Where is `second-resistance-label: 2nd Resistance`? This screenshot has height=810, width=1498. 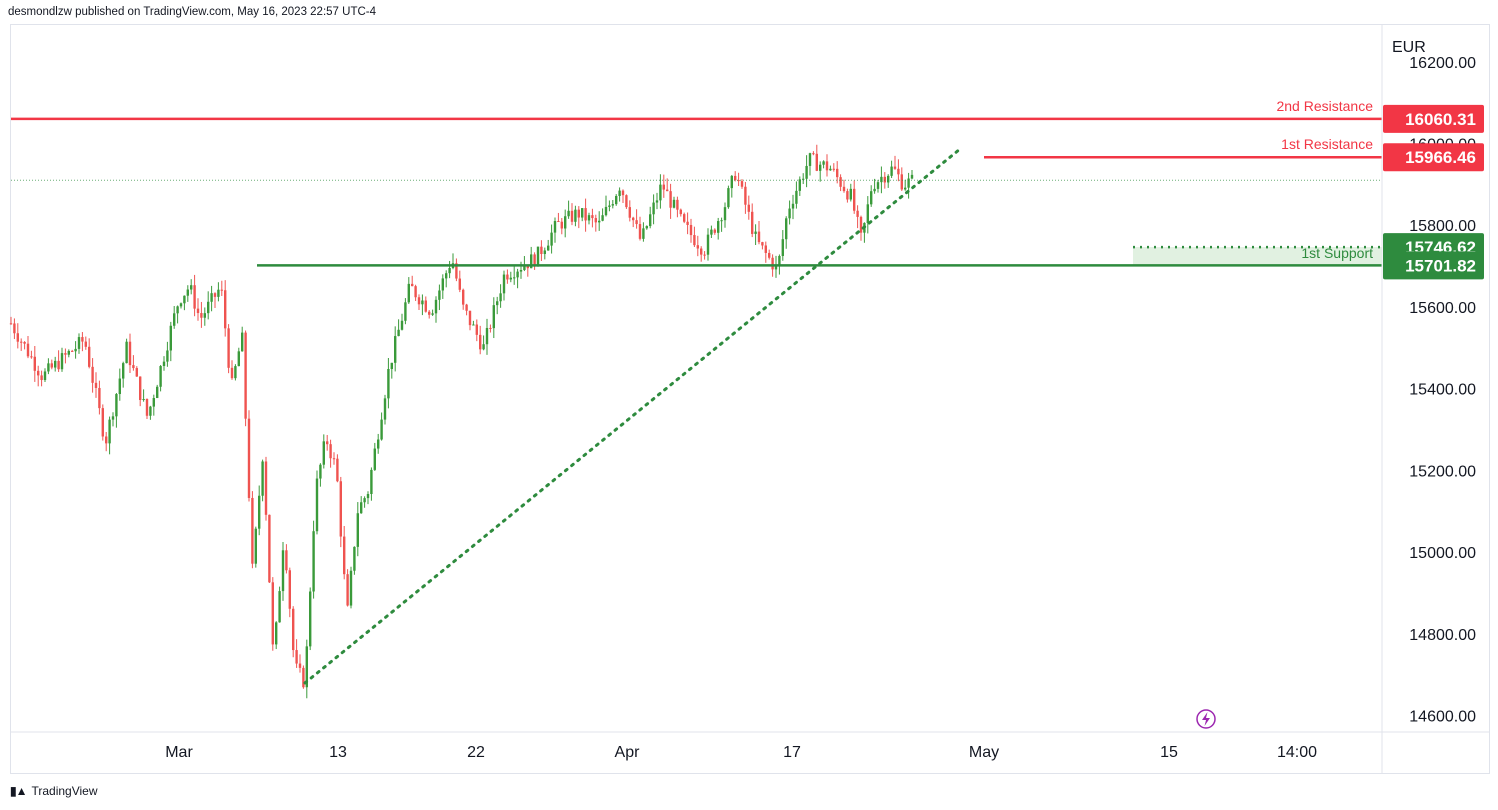
second-resistance-label: 2nd Resistance is located at coordinates (1324, 106).